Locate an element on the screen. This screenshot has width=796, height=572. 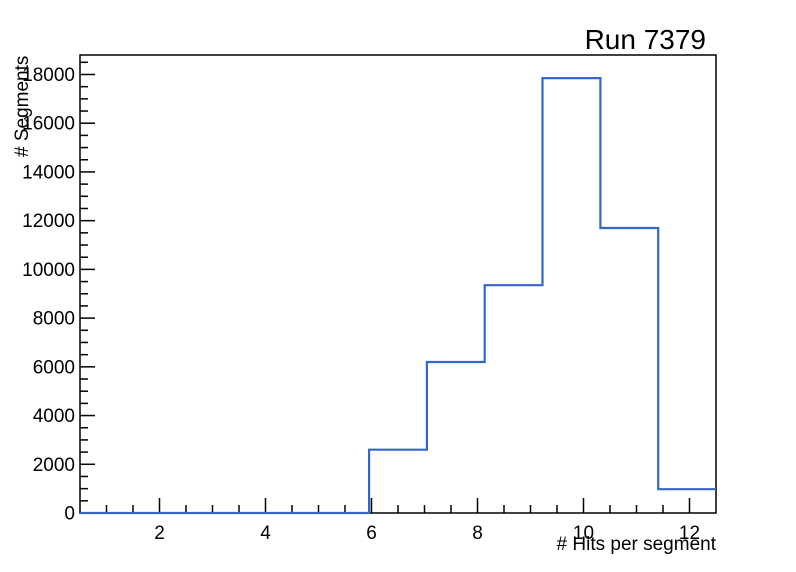
y-tick-label: 4000 is located at coordinates (54, 416).